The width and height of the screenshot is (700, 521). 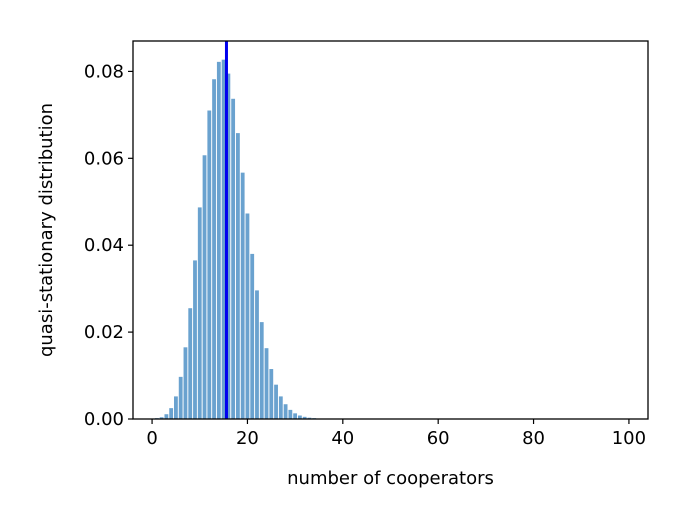 What do you see at coordinates (390, 478) in the screenshot?
I see `x-axis-label: number of cooperators` at bounding box center [390, 478].